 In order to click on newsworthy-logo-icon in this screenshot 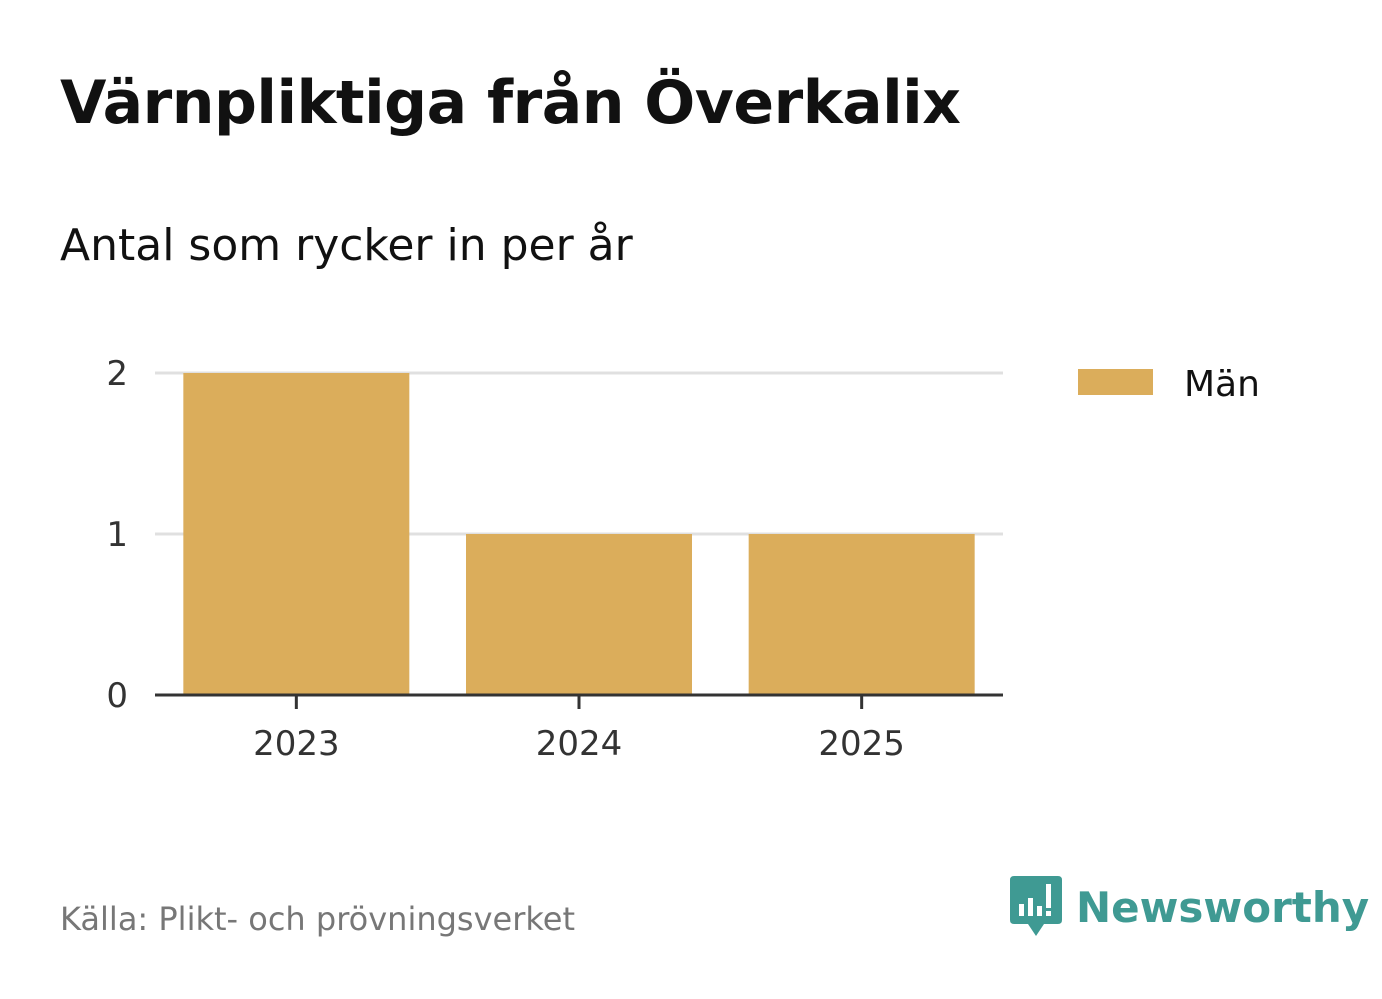, I will do `click(1036, 906)`.